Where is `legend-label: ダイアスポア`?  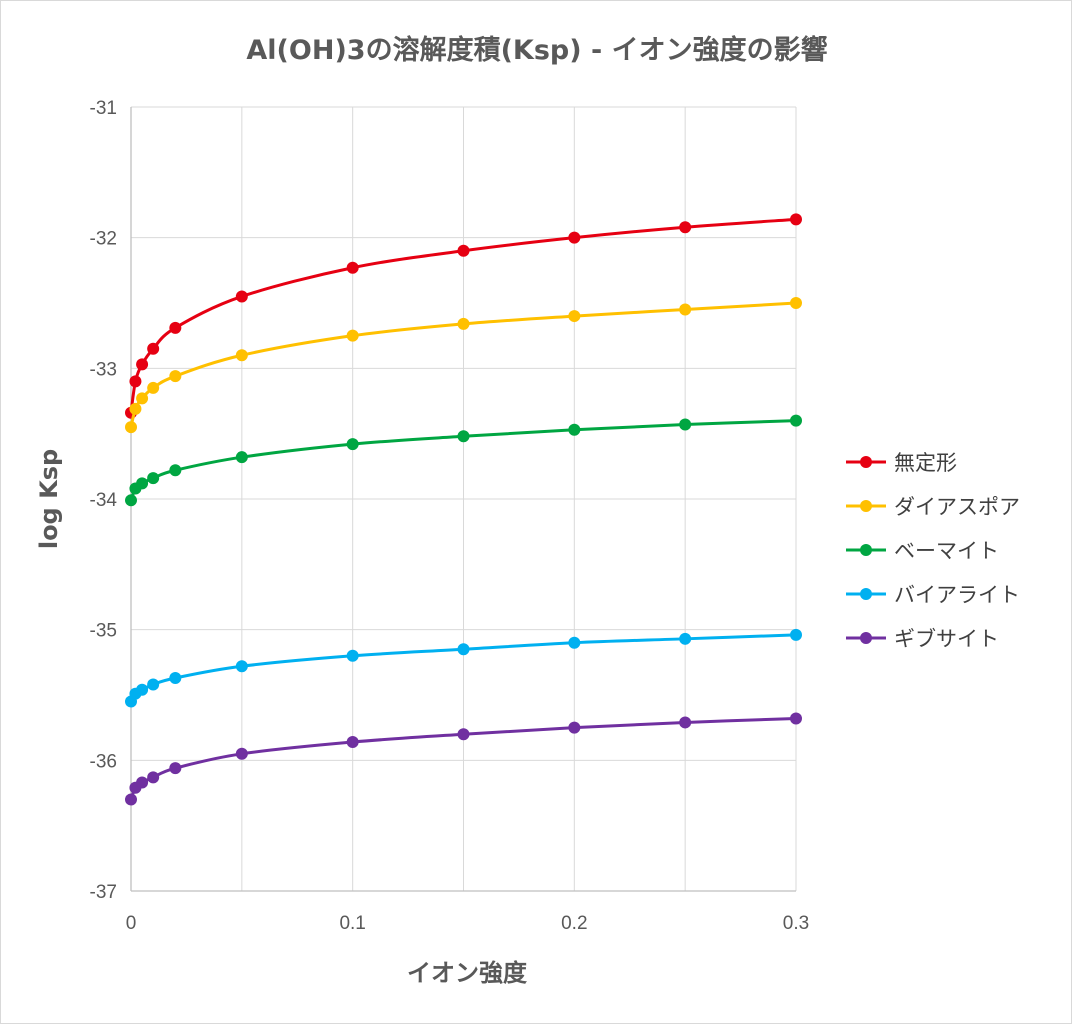 legend-label: ダイアスポア is located at coordinates (957, 507).